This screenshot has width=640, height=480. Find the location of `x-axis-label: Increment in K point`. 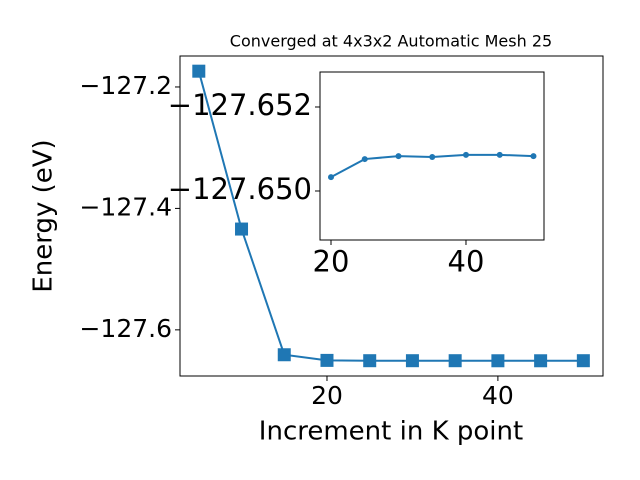

x-axis-label: Increment in K point is located at coordinates (391, 432).